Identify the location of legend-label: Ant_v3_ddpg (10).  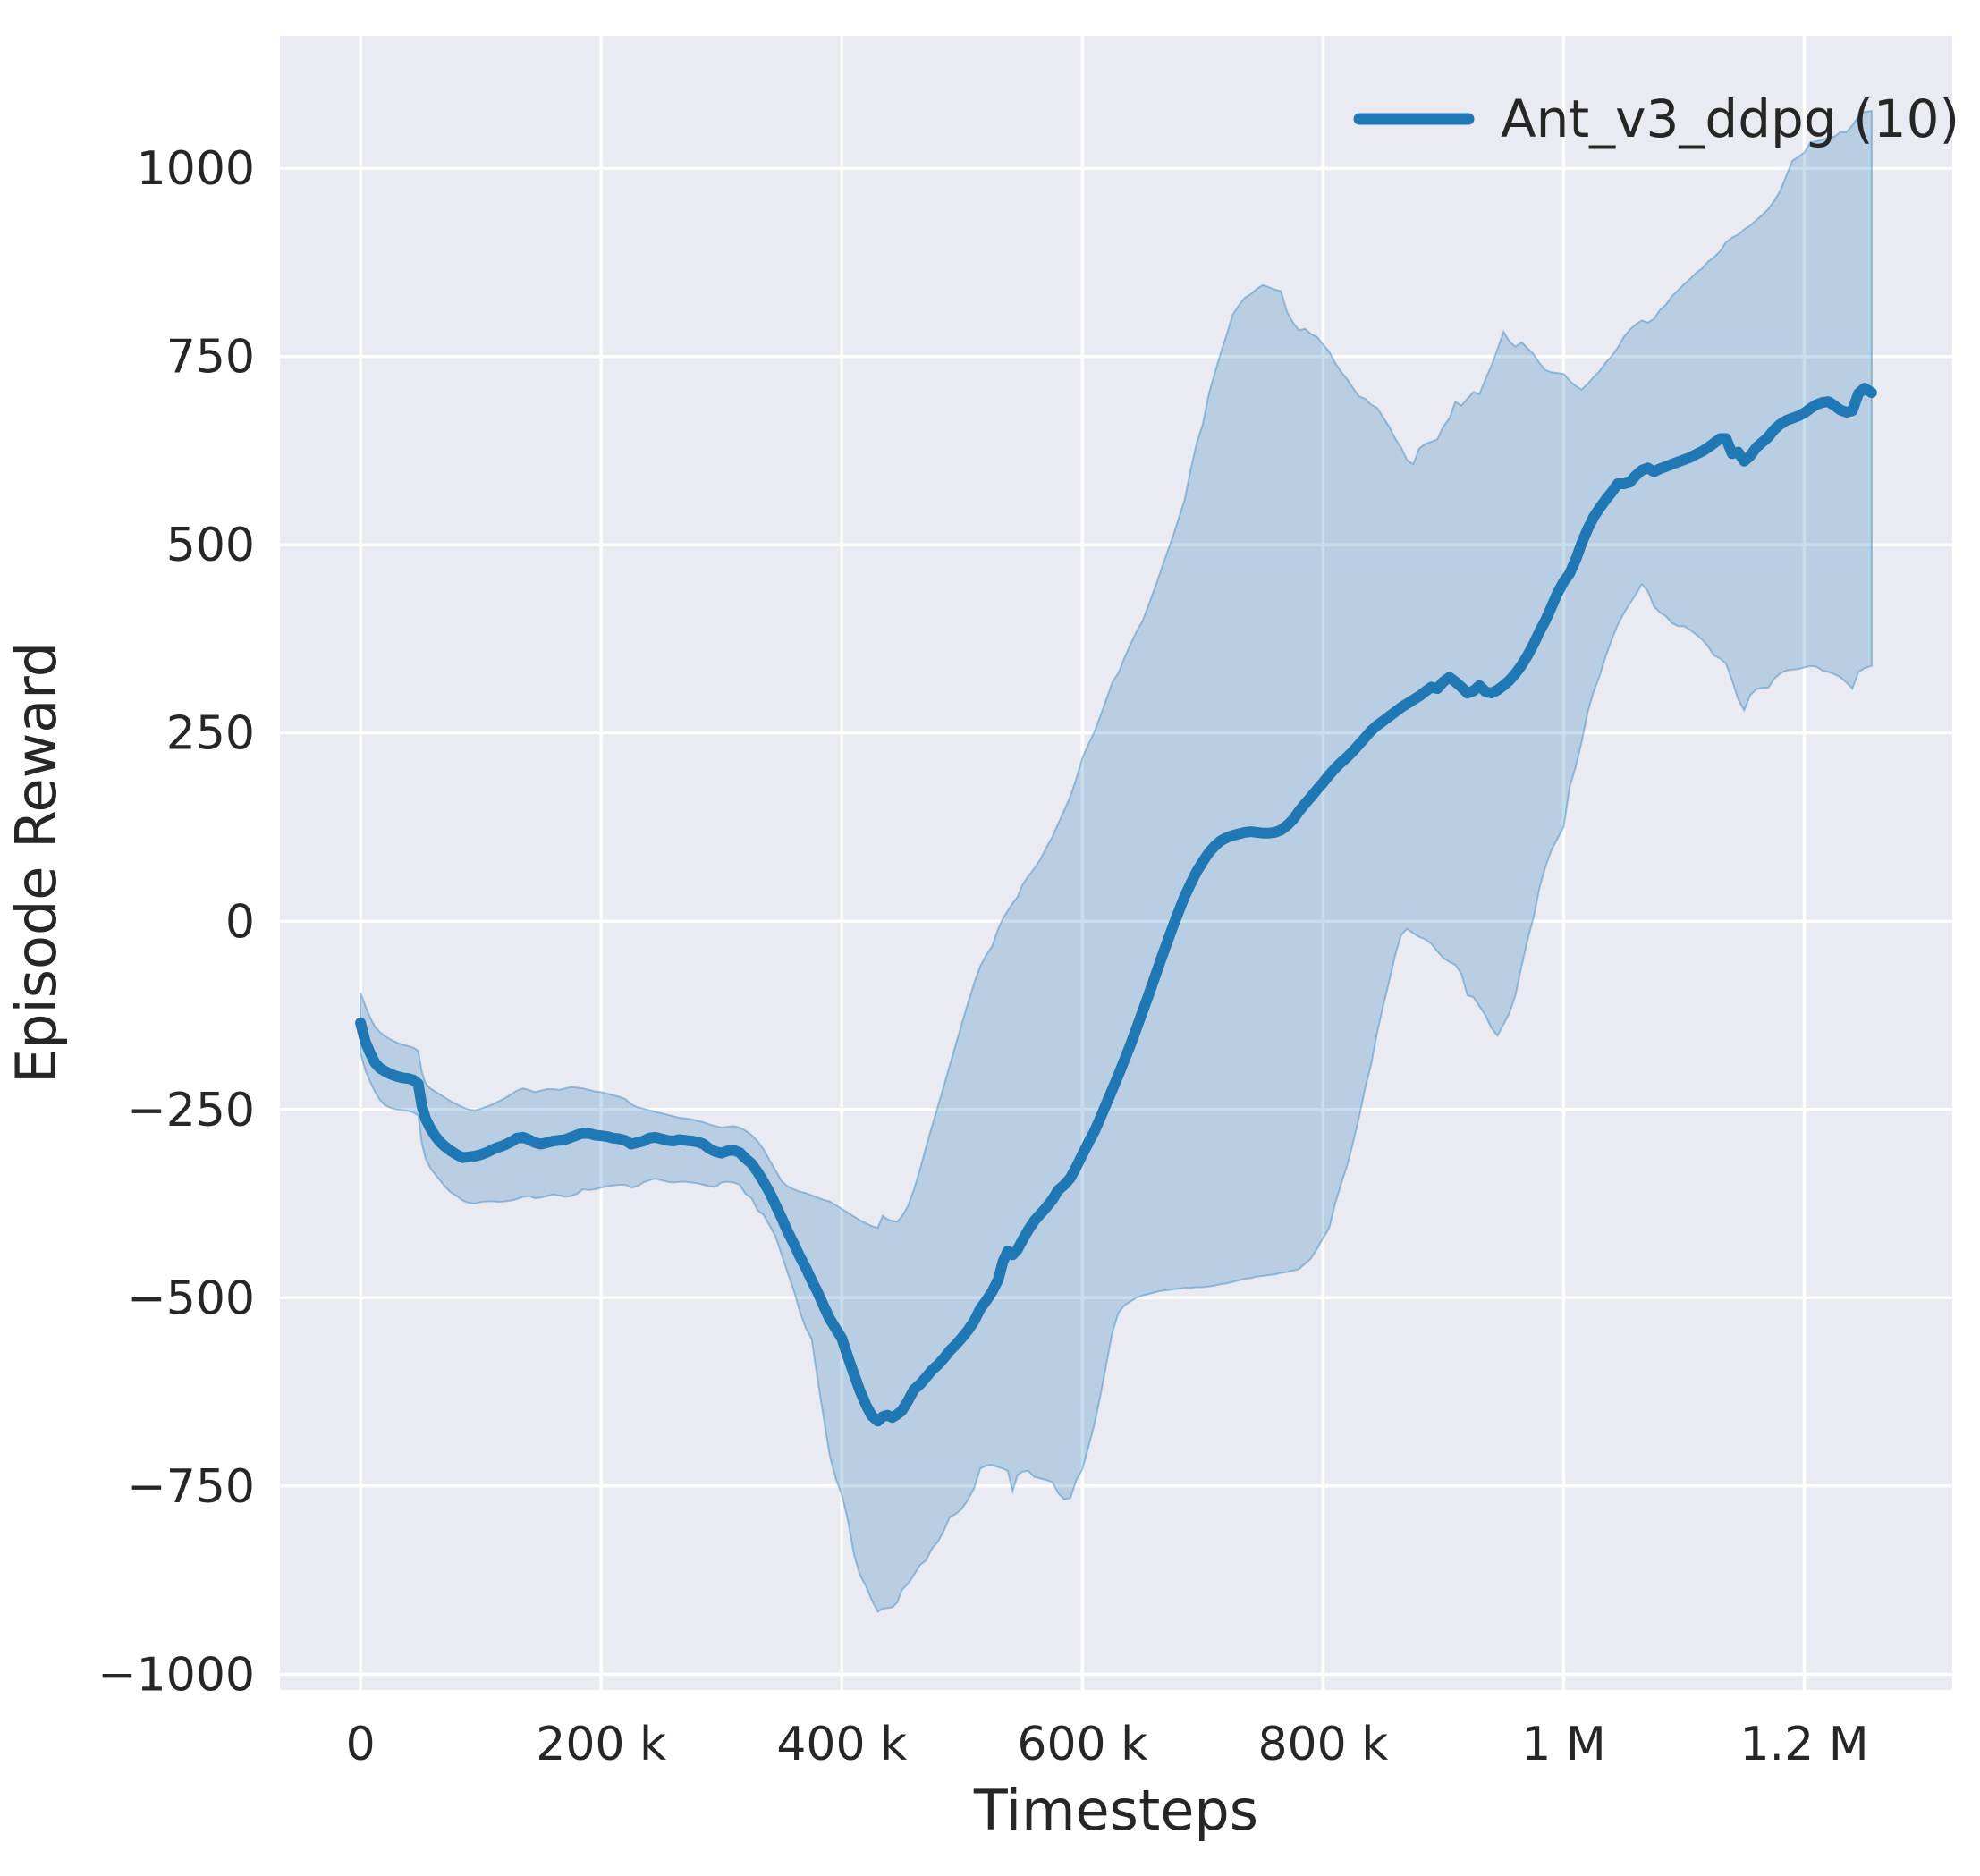
(1730, 119).